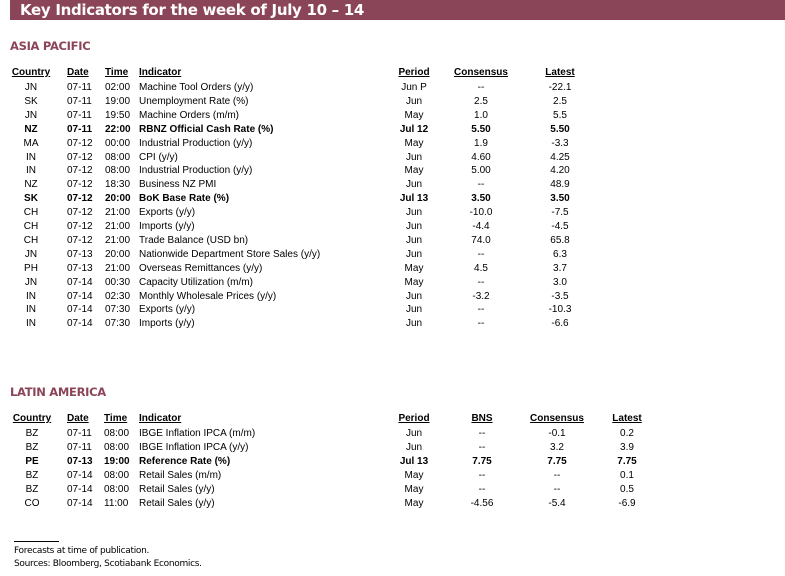 The height and width of the screenshot is (576, 785). I want to click on cell-time: 19:00, so click(118, 101).